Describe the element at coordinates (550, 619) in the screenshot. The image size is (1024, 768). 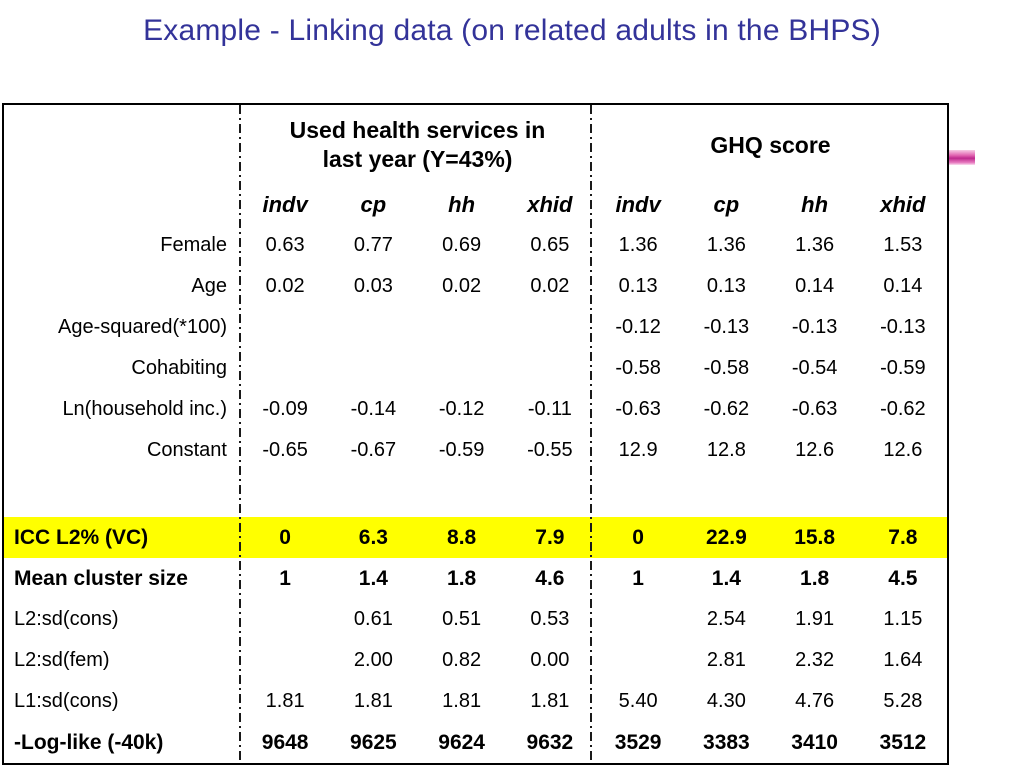
I see `value-cell: 0.53` at that location.